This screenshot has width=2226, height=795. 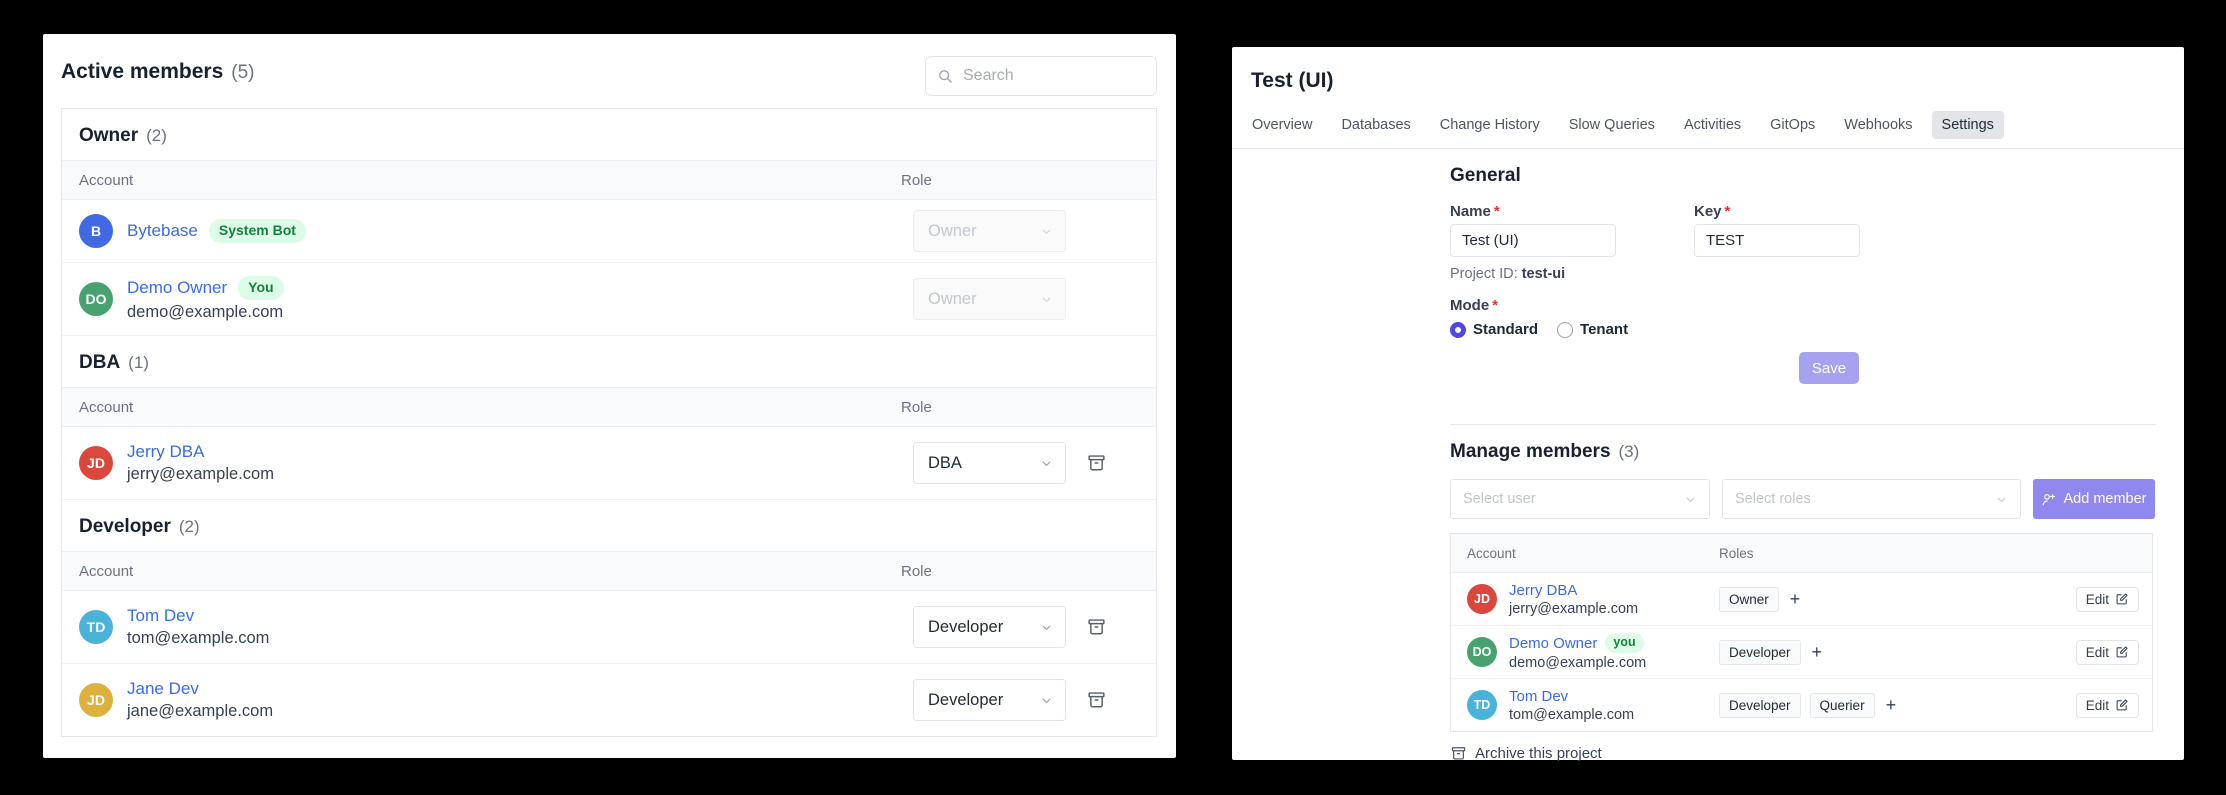 What do you see at coordinates (1773, 499) in the screenshot?
I see `select-roles-placeholder: Select roles` at bounding box center [1773, 499].